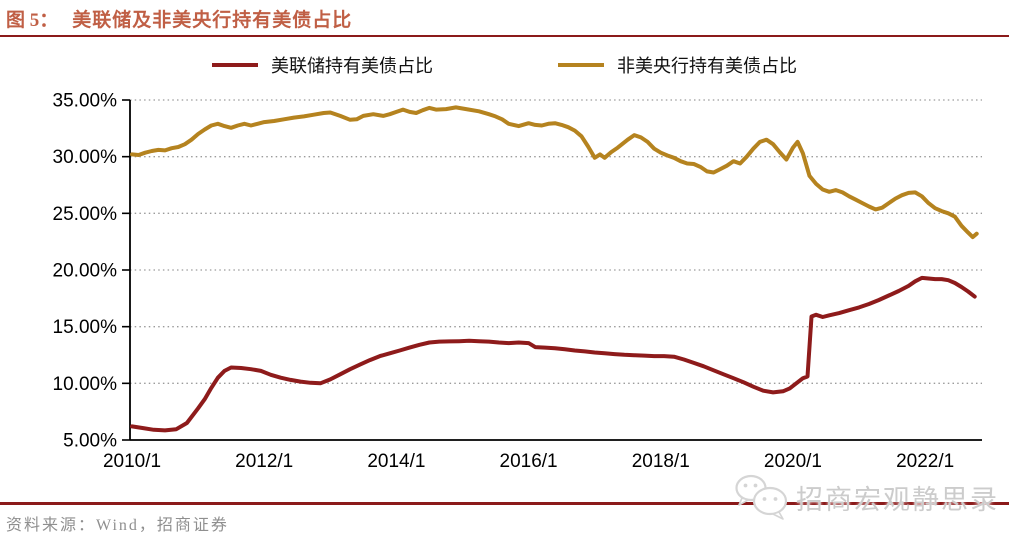  Describe the element at coordinates (396, 461) in the screenshot. I see `svg-text: 2014/1` at that location.